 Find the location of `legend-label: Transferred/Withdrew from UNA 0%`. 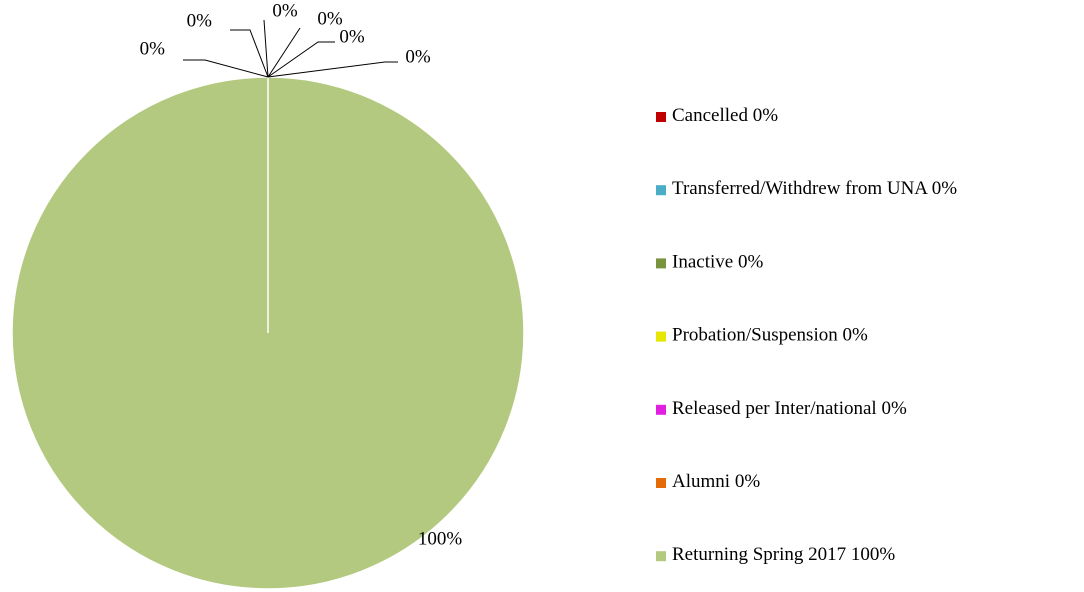

legend-label: Transferred/Withdrew from UNA 0% is located at coordinates (814, 189).